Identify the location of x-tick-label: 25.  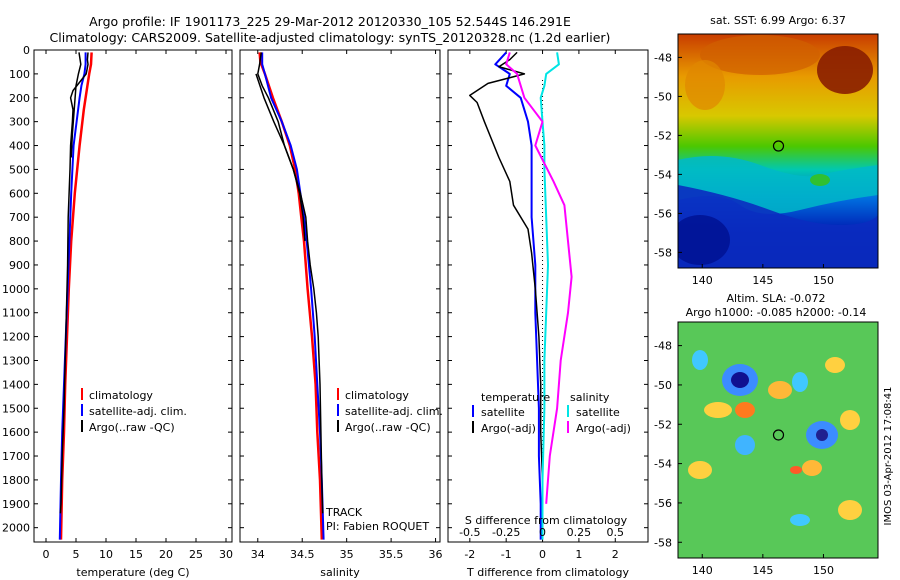
(196, 554).